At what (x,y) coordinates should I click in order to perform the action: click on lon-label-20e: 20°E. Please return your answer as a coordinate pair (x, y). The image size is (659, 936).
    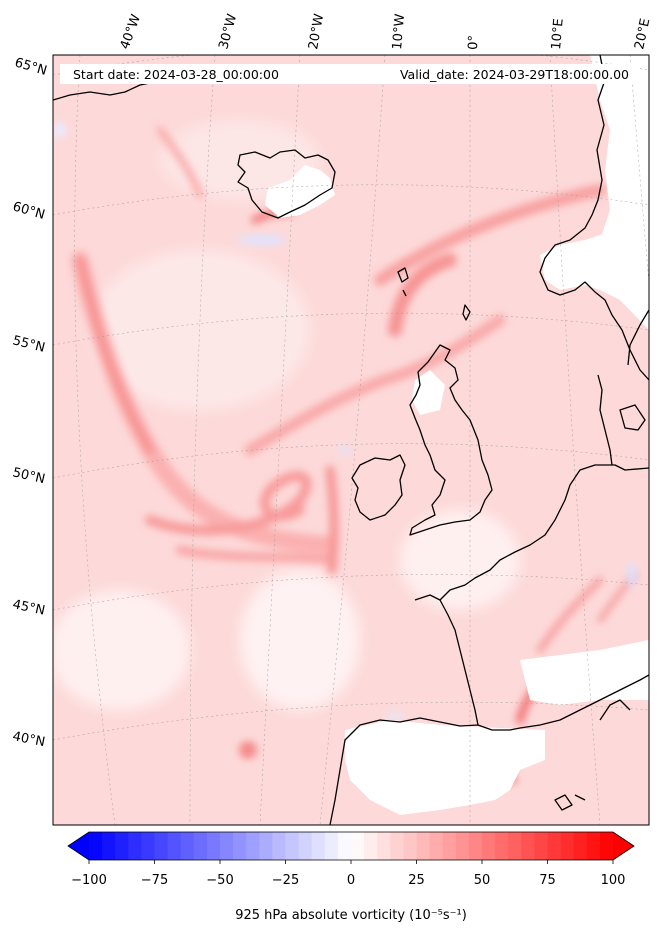
    Looking at the image, I should click on (642, 34).